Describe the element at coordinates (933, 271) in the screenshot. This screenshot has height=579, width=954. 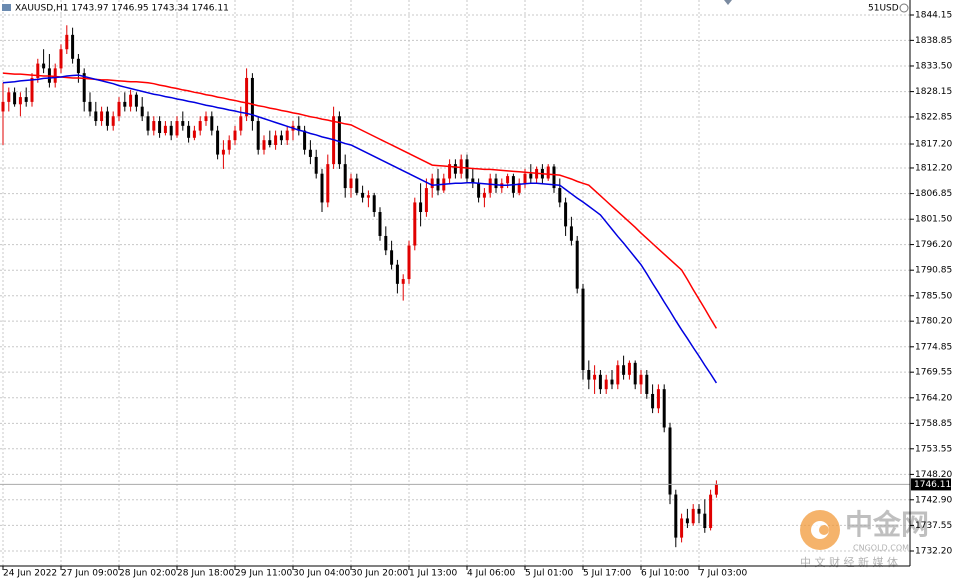
I see `y-tick-label: 1790.85` at that location.